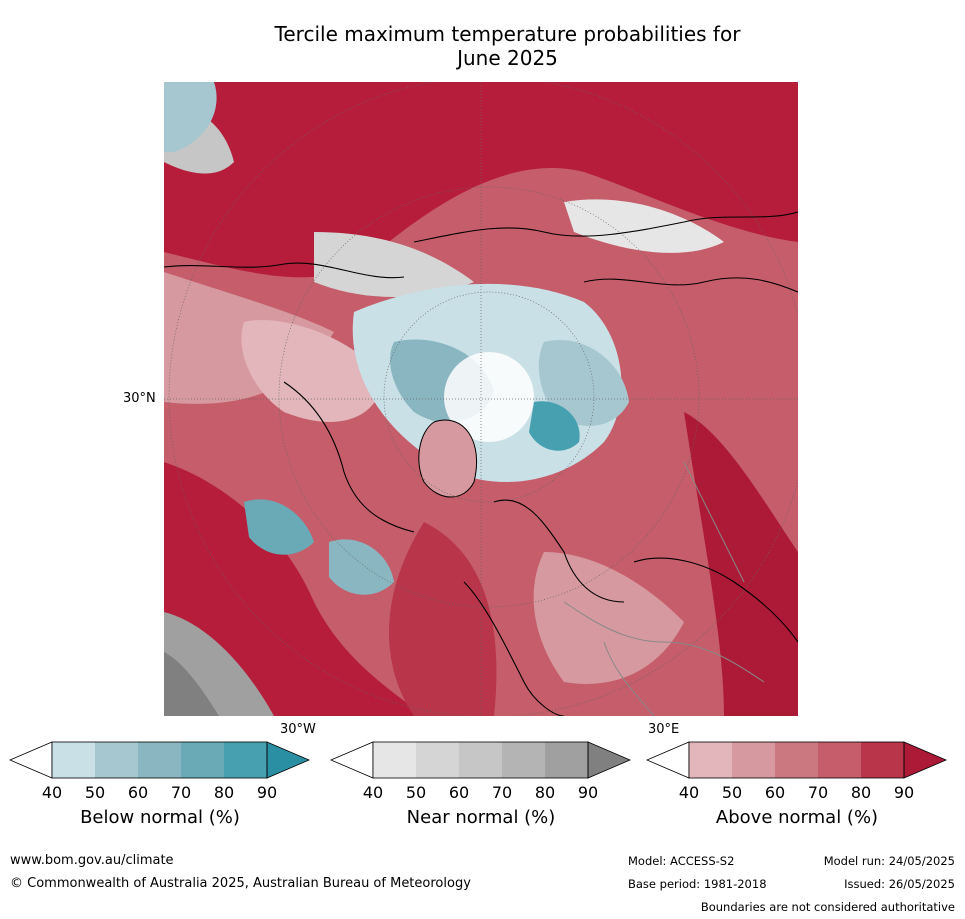 Image resolution: width=965 pixels, height=919 pixels. Describe the element at coordinates (190, 117) in the screenshot. I see `below-normal-corner-zone` at that location.